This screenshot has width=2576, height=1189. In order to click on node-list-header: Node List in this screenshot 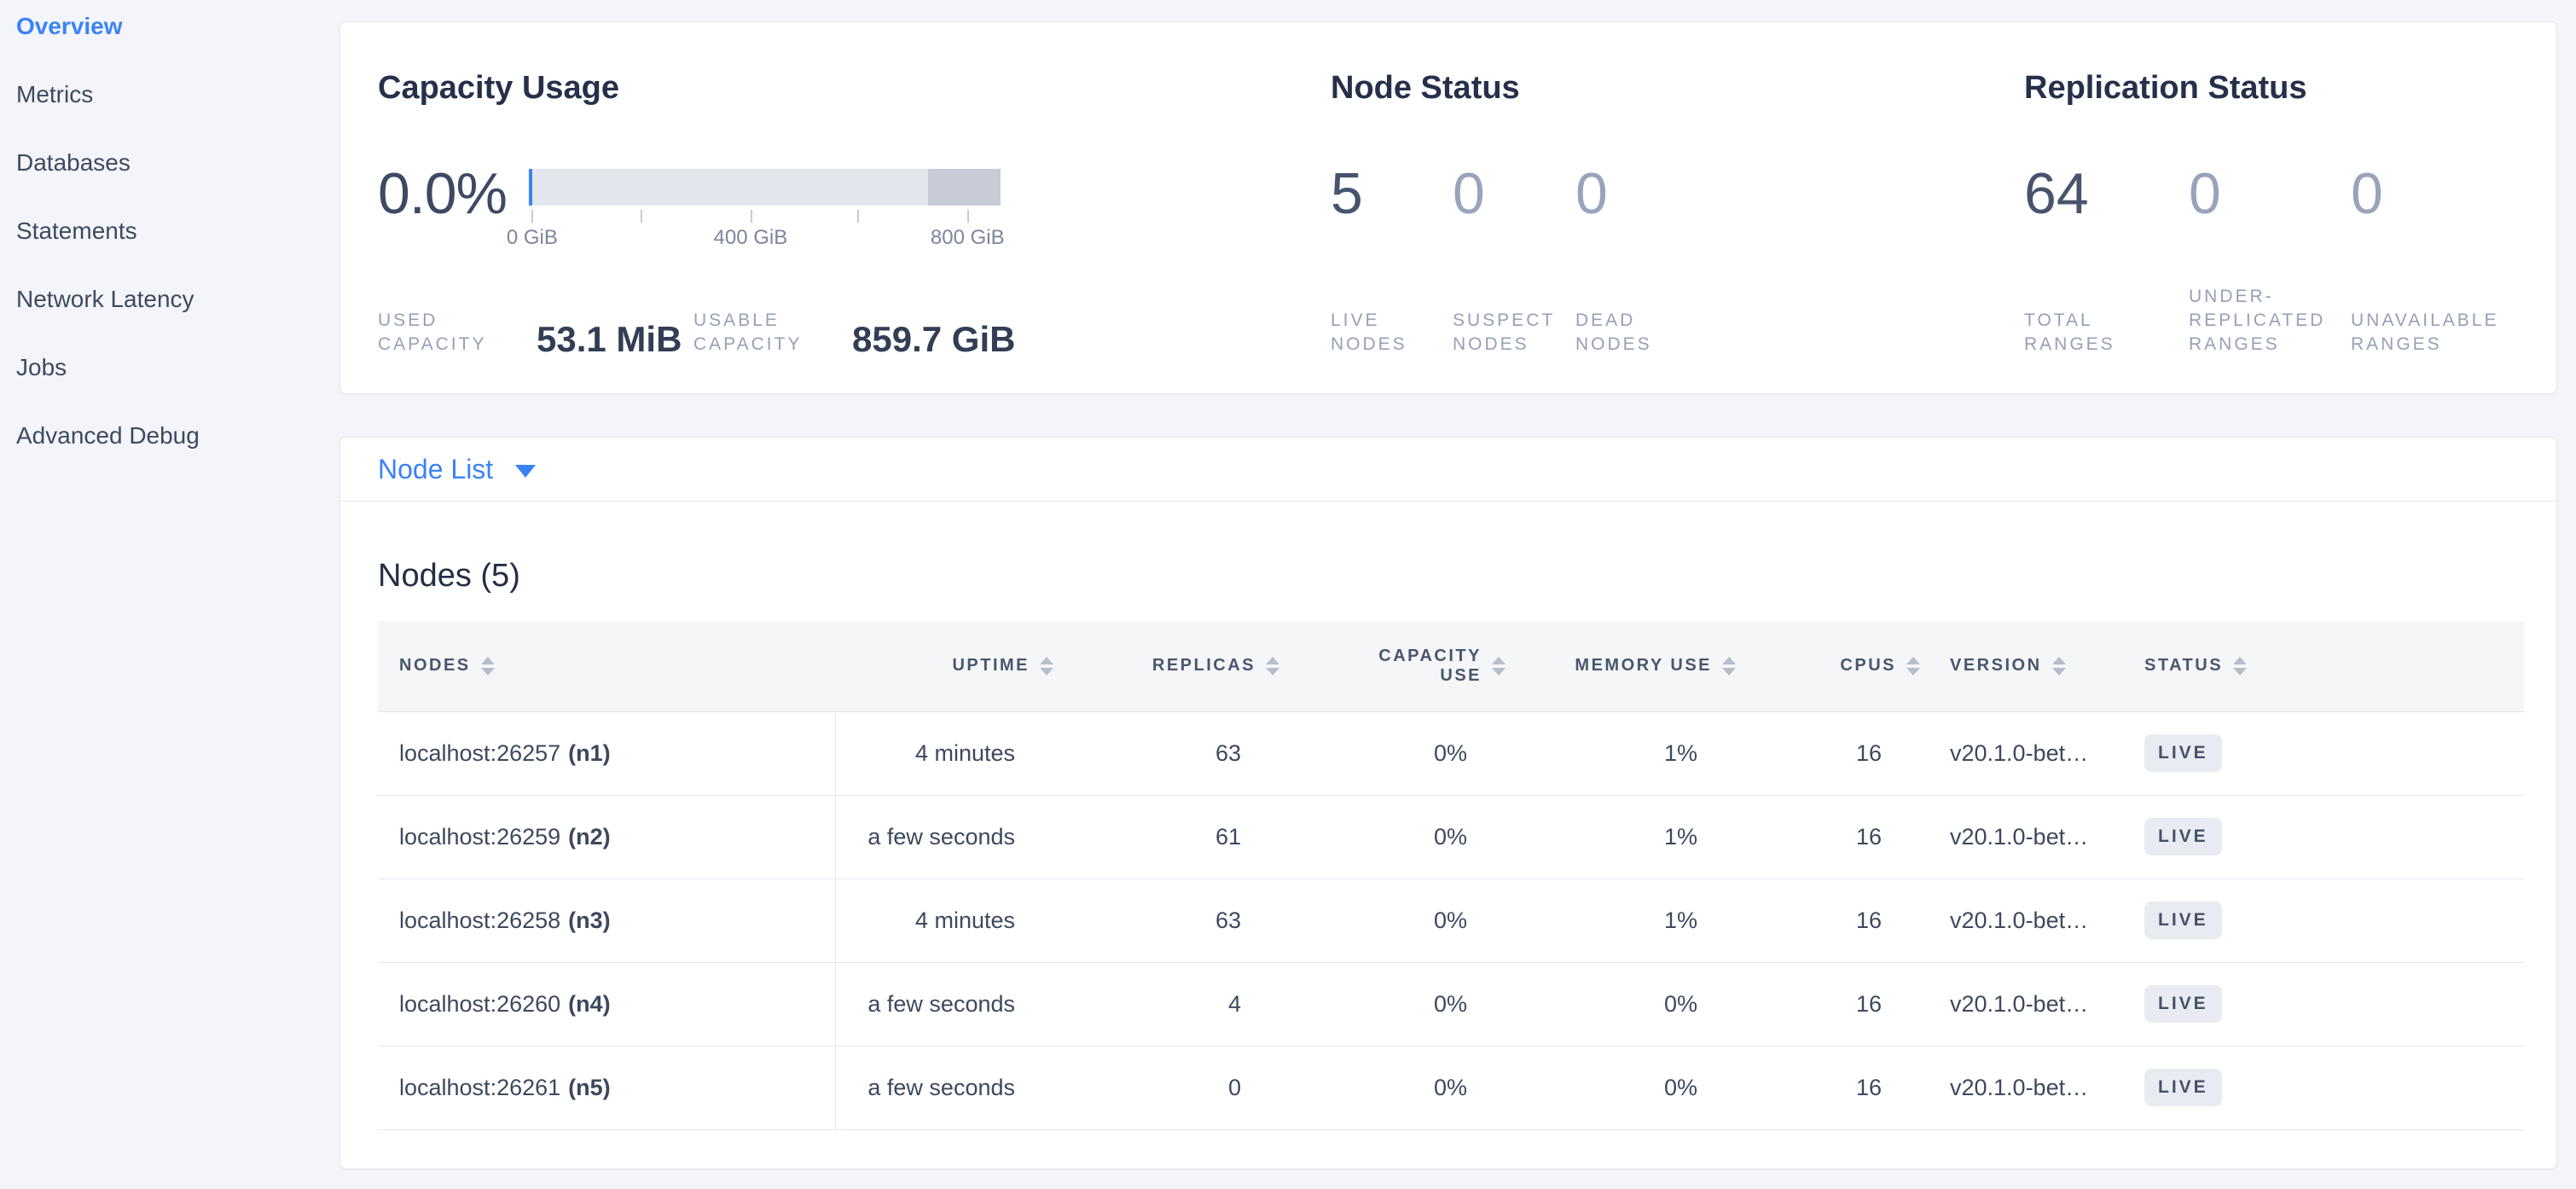, I will do `click(1448, 470)`.